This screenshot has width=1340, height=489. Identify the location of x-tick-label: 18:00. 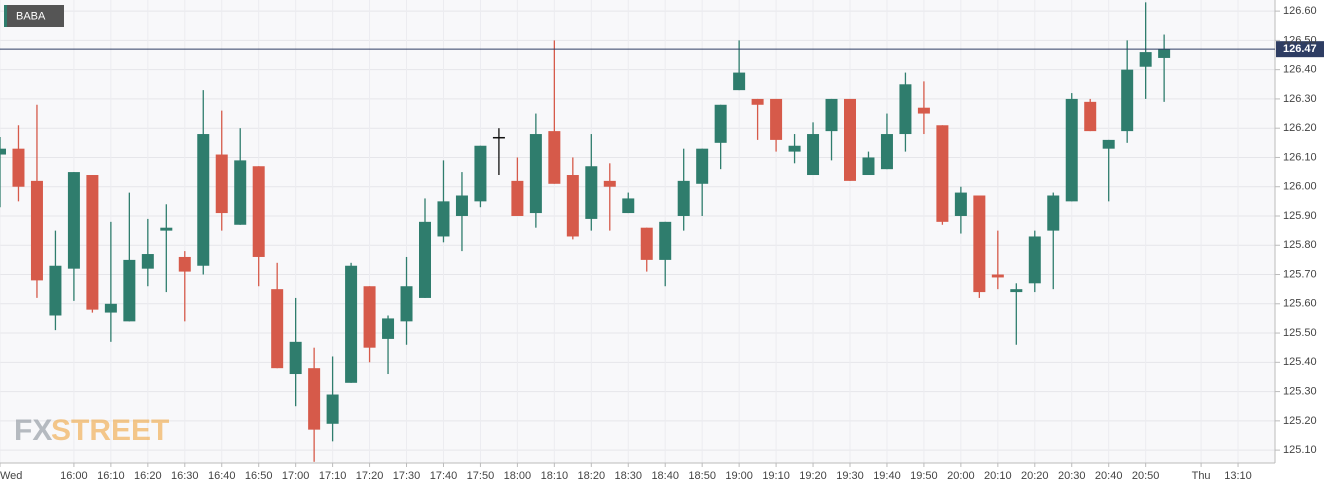
(518, 476).